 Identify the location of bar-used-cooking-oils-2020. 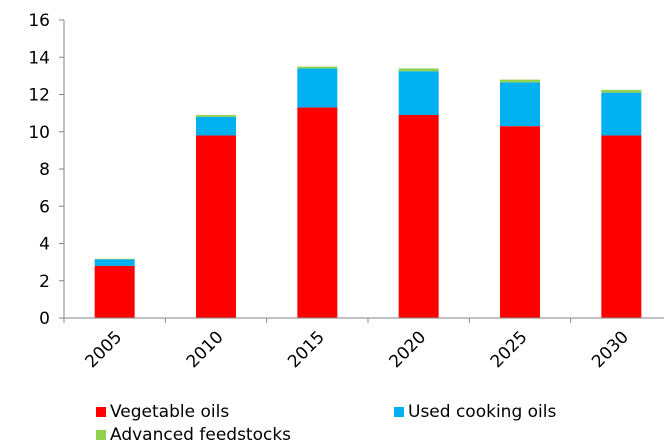
(418, 93).